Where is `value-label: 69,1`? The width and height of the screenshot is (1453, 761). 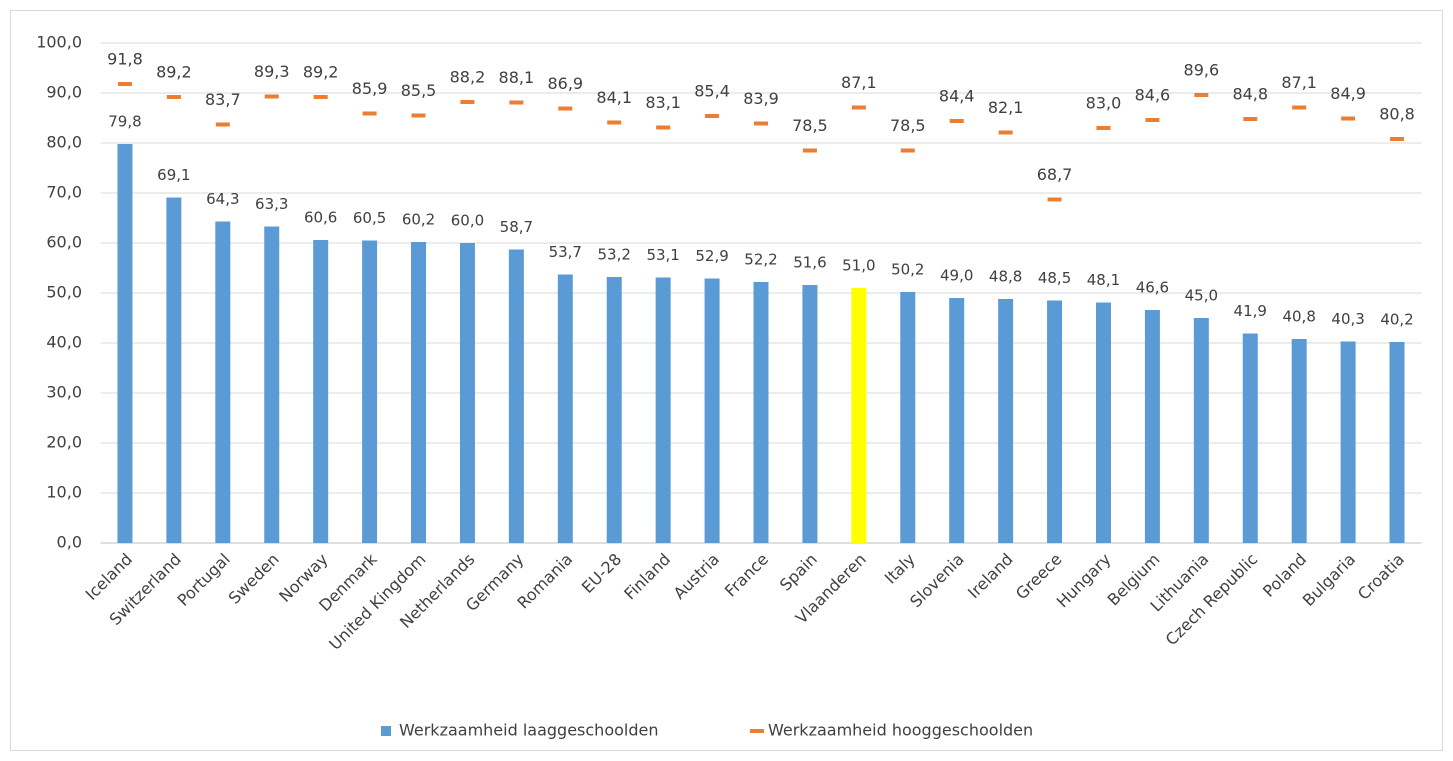 value-label: 69,1 is located at coordinates (173, 175).